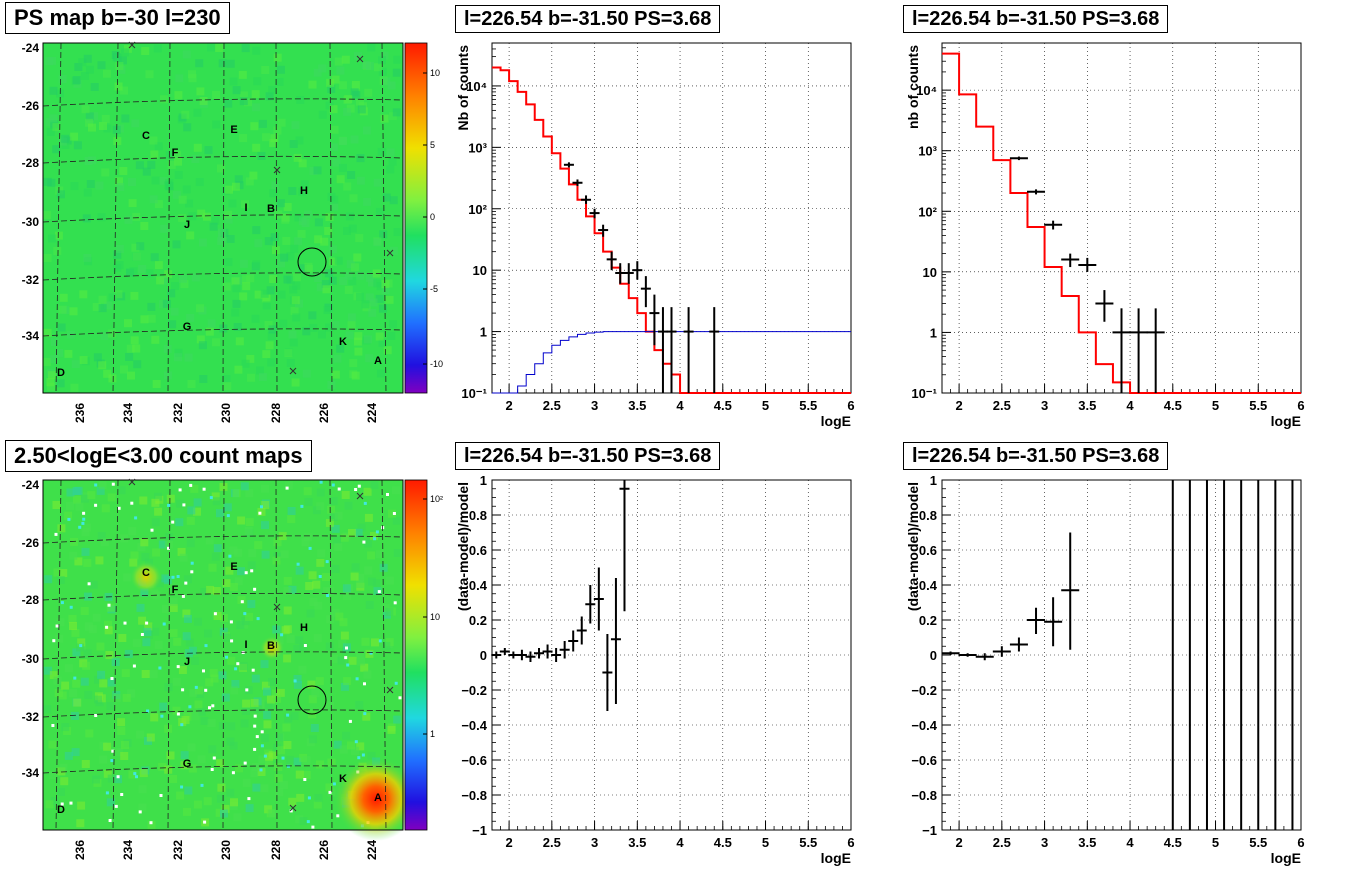  What do you see at coordinates (226, 850) in the screenshot?
I see `lon-tick-label: 230` at bounding box center [226, 850].